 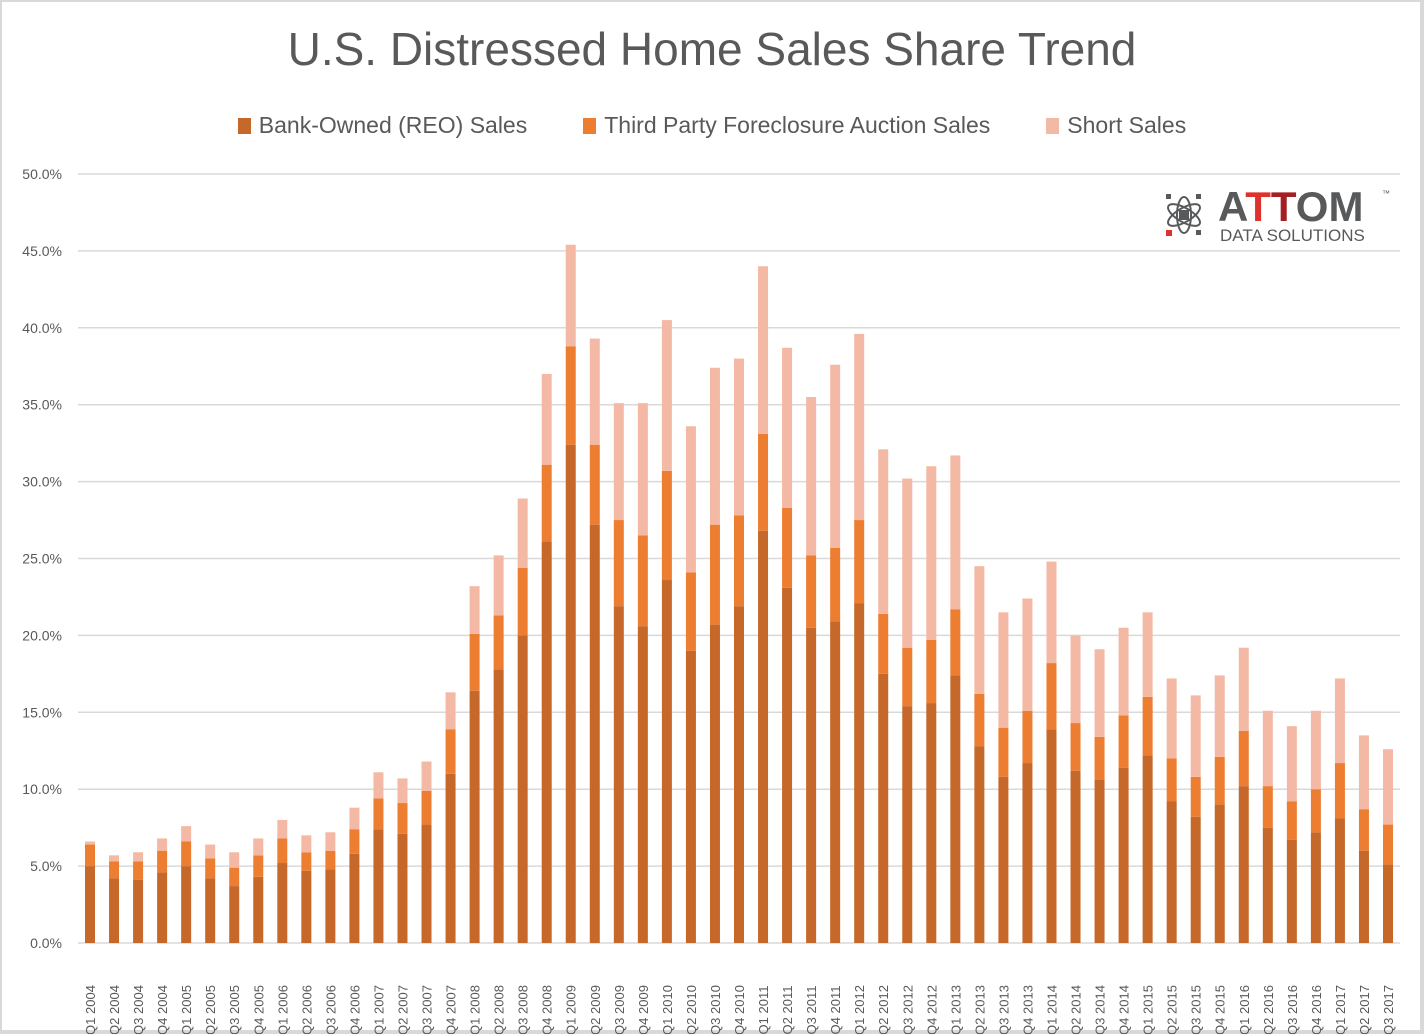 I want to click on y-tick-label: 50.0%, so click(x=42, y=174).